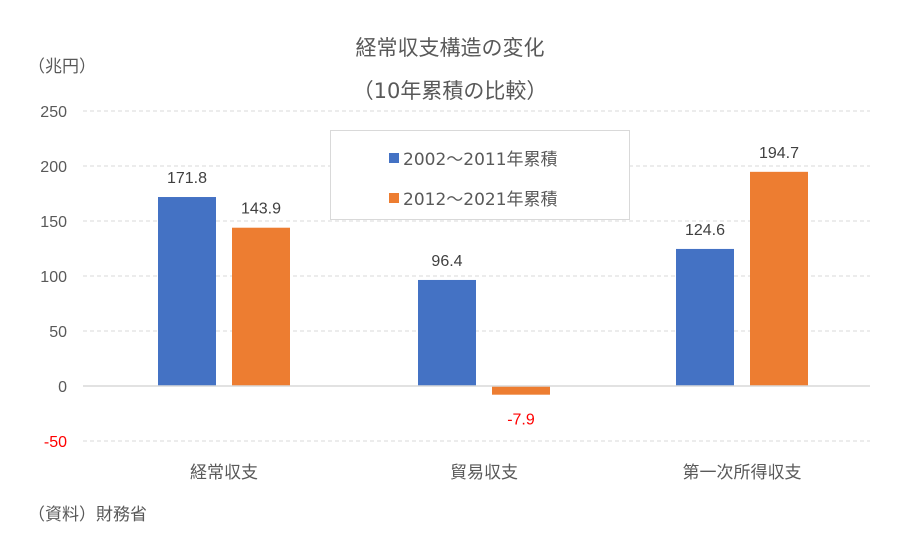 The height and width of the screenshot is (550, 900). Describe the element at coordinates (480, 200) in the screenshot. I see `legend-label: 2012〜2021年累積` at that location.